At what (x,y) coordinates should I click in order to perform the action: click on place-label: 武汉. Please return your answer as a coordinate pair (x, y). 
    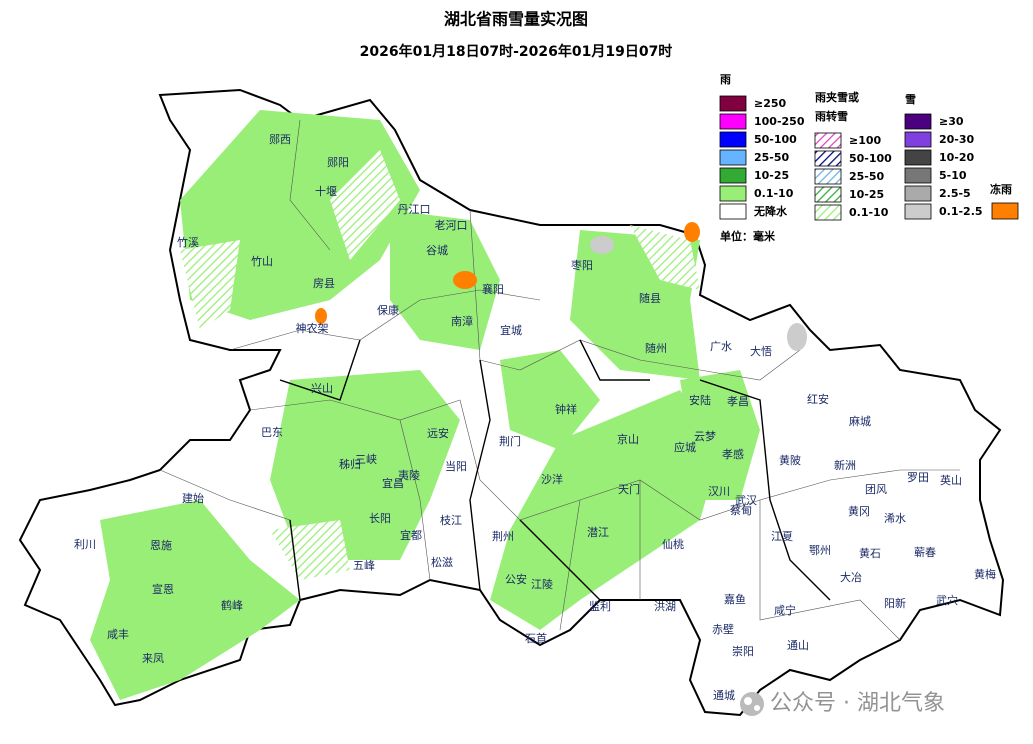
    Looking at the image, I should click on (746, 500).